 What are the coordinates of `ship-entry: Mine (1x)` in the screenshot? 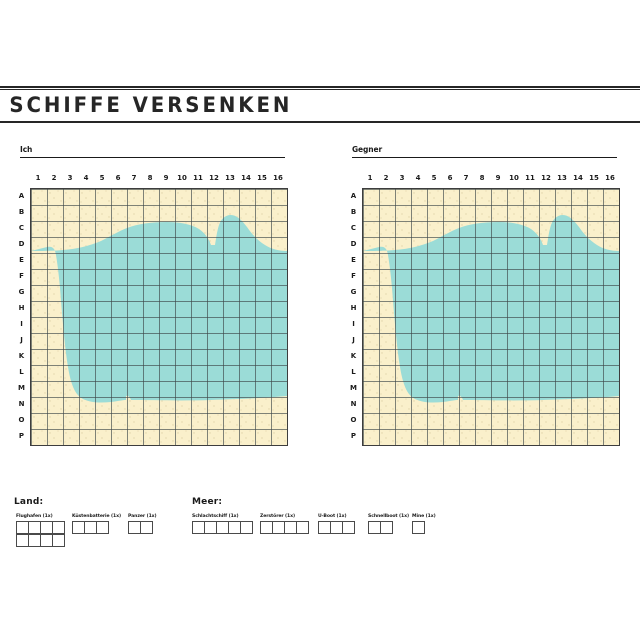 It's located at (424, 524).